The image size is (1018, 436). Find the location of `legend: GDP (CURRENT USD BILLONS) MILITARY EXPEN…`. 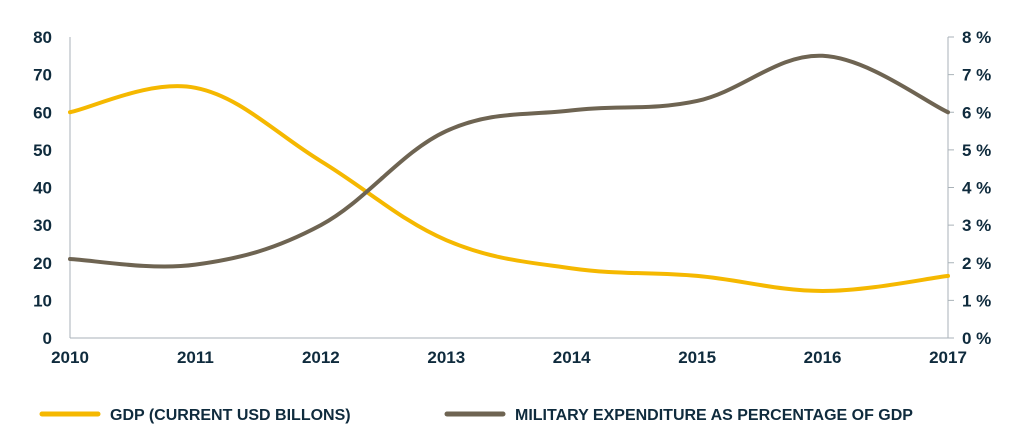

legend: GDP (CURRENT USD BILLONS) MILITARY EXPEN… is located at coordinates (476, 415).